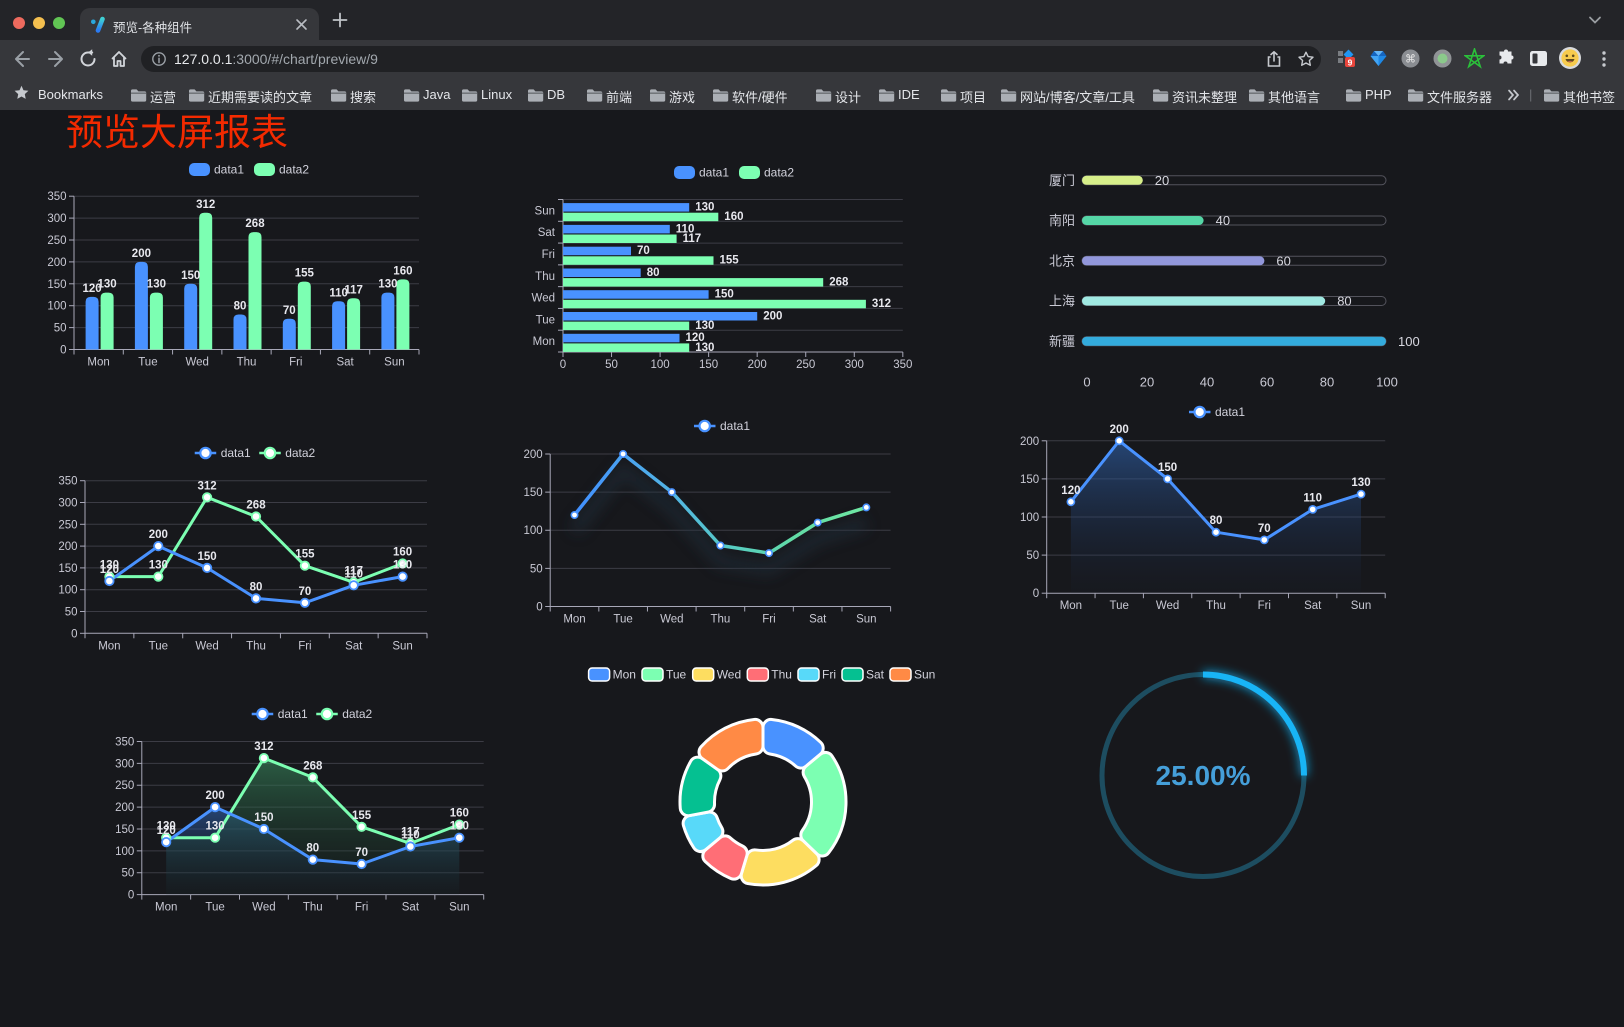 This screenshot has height=1027, width=1624. Describe the element at coordinates (313, 766) in the screenshot. I see `svg-text: 268` at that location.